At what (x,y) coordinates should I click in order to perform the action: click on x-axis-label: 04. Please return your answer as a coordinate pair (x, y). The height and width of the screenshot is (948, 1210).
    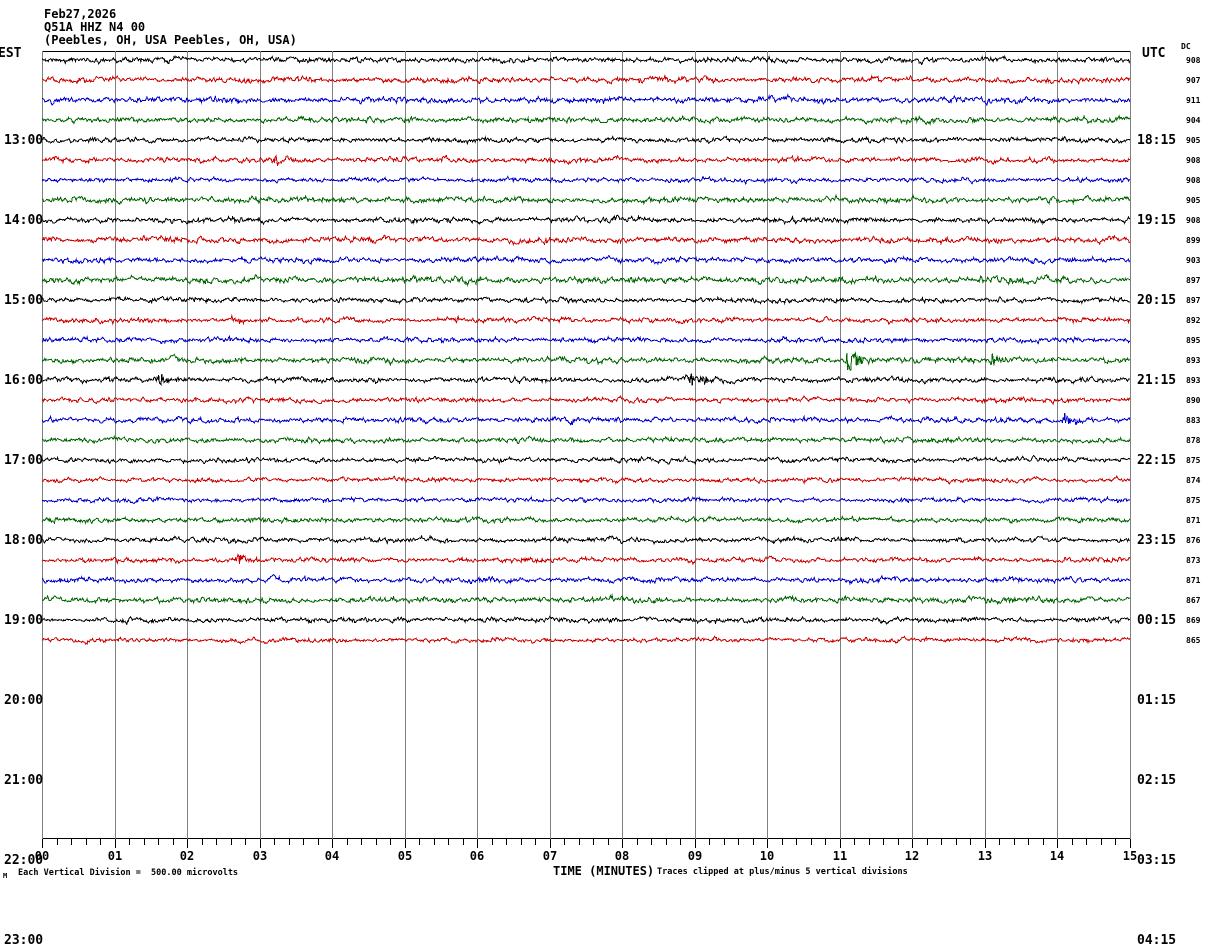
    Looking at the image, I should click on (332, 856).